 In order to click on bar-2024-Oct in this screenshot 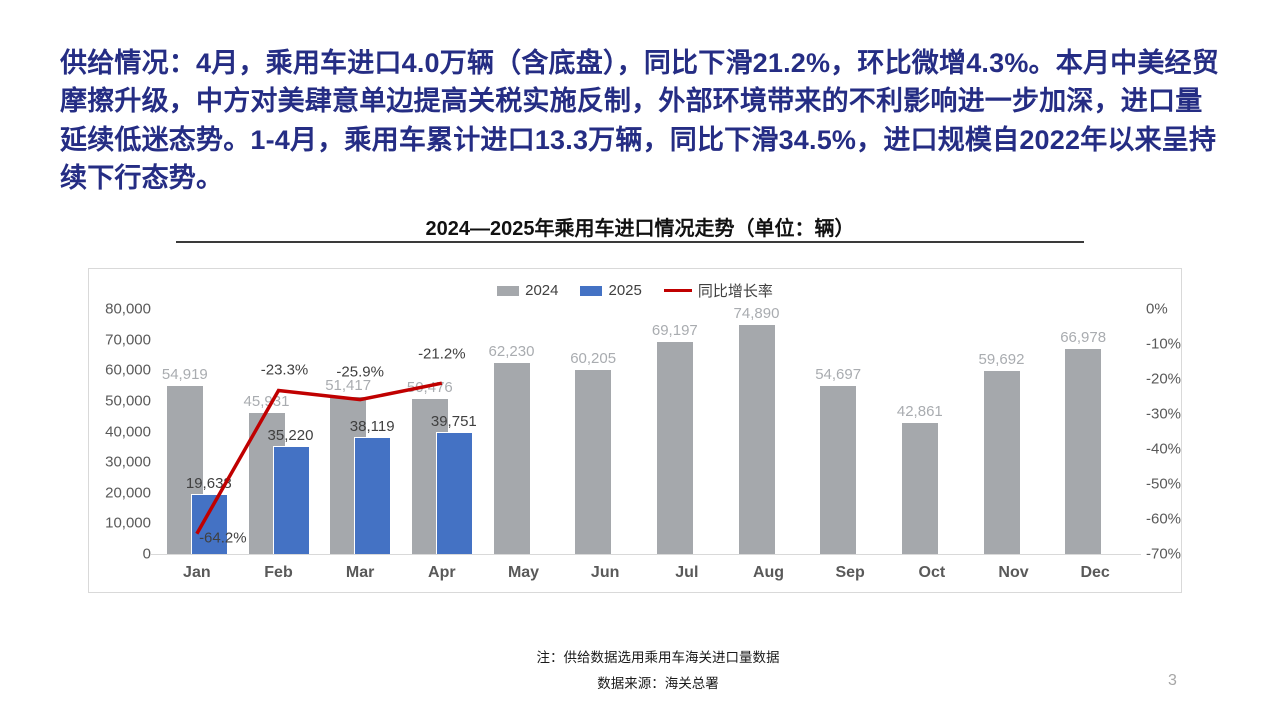, I will do `click(919, 488)`.